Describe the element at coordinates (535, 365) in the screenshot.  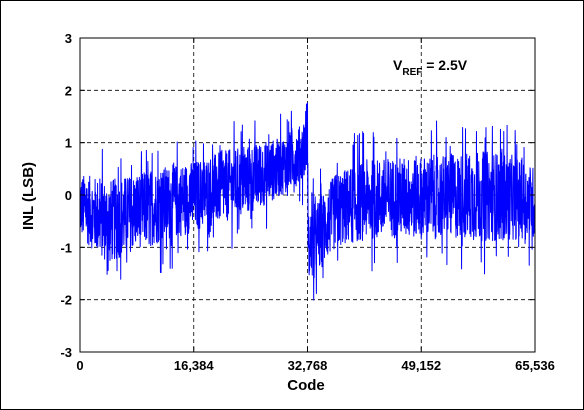
I see `x-tick-label: 65,536` at that location.